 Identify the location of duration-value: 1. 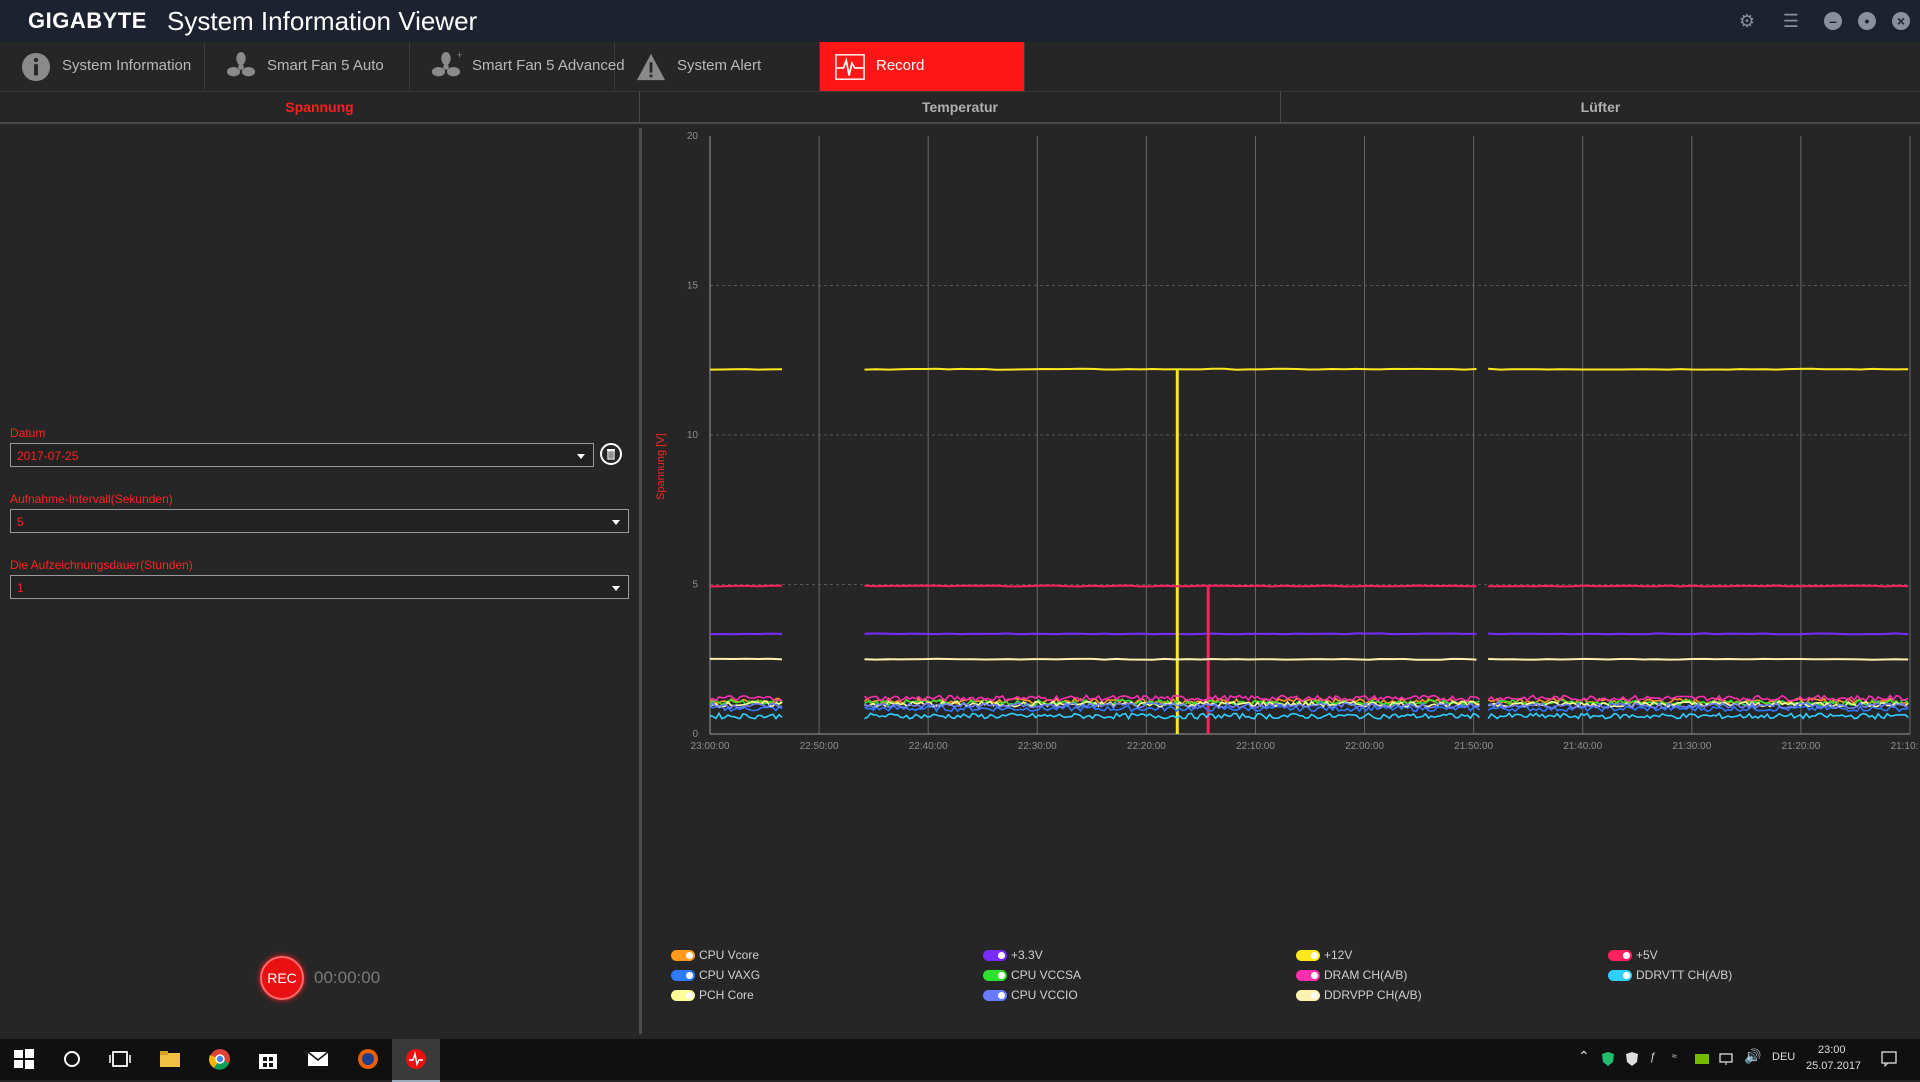
(20, 588).